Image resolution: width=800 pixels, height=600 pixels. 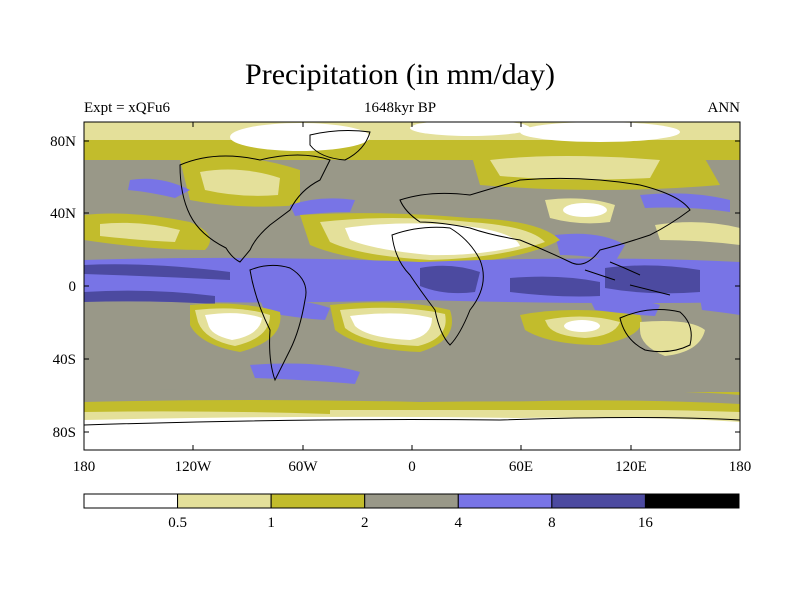 What do you see at coordinates (194, 467) in the screenshot?
I see `lon-tick-120w: 120W` at bounding box center [194, 467].